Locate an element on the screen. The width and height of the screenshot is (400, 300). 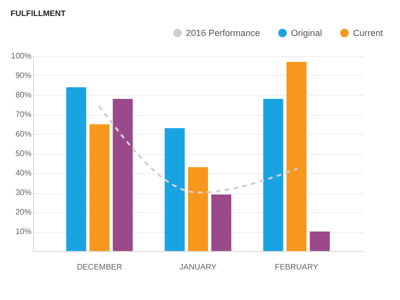
y-tick-label: 20% is located at coordinates (23, 212).